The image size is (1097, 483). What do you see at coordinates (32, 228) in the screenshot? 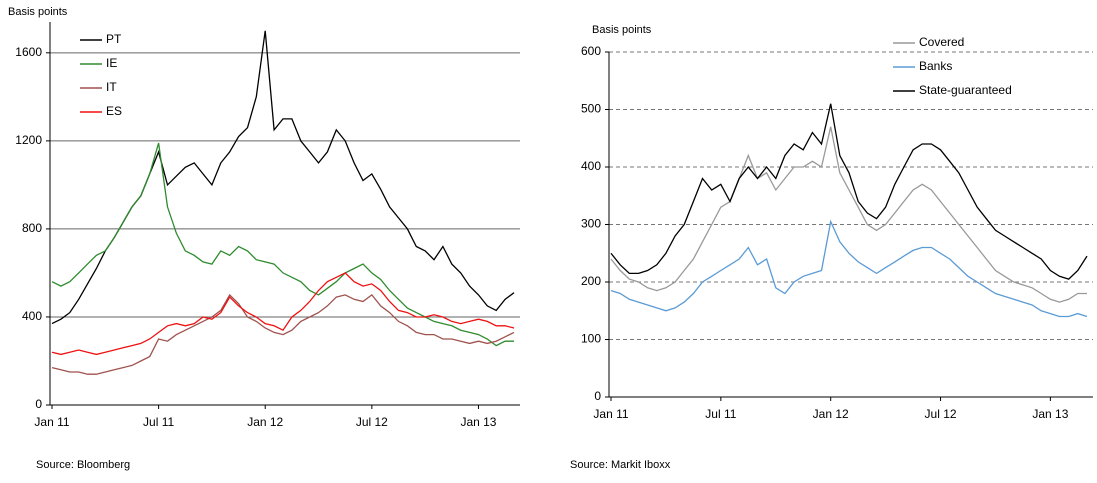
I see `y-tick-label: 800` at bounding box center [32, 228].